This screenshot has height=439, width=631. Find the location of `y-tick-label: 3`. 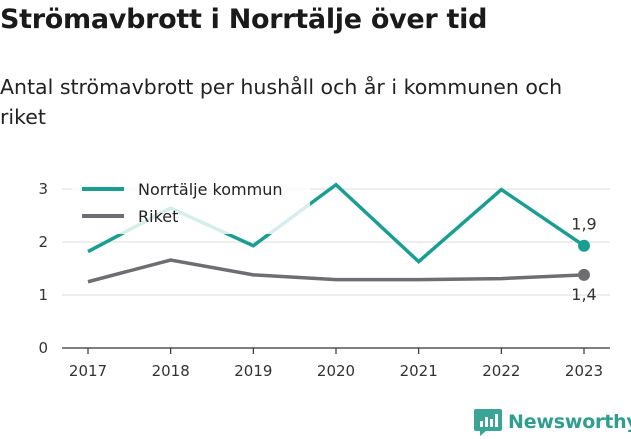

y-tick-label: 3 is located at coordinates (43, 189).